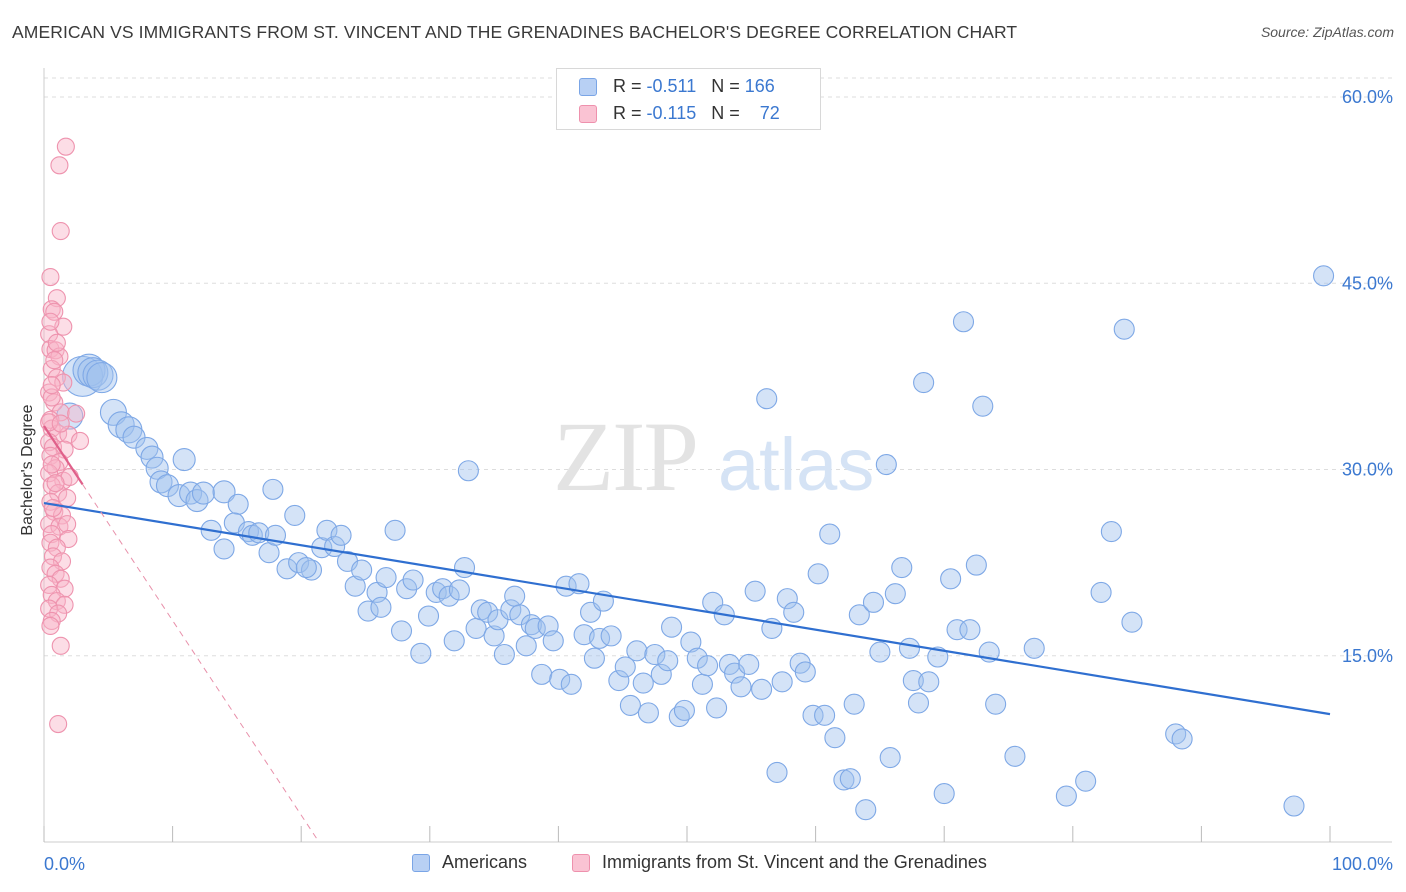 Image resolution: width=1406 pixels, height=892 pixels. Describe the element at coordinates (421, 863) in the screenshot. I see `bottom-legend-swatch-americans` at that location.